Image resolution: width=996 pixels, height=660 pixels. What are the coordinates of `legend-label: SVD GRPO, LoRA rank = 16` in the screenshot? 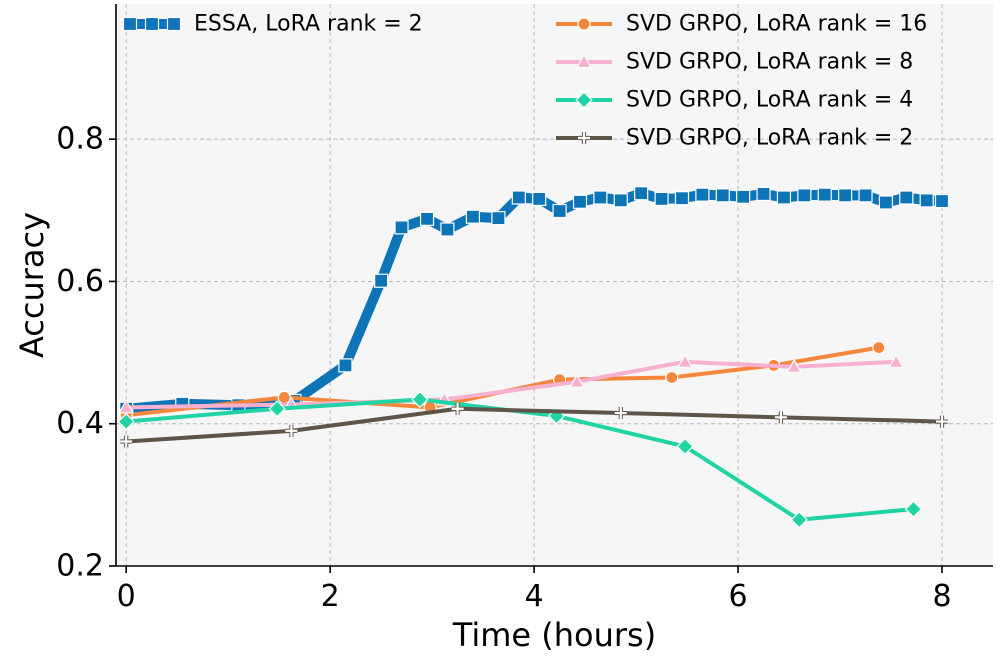 It's located at (776, 24).